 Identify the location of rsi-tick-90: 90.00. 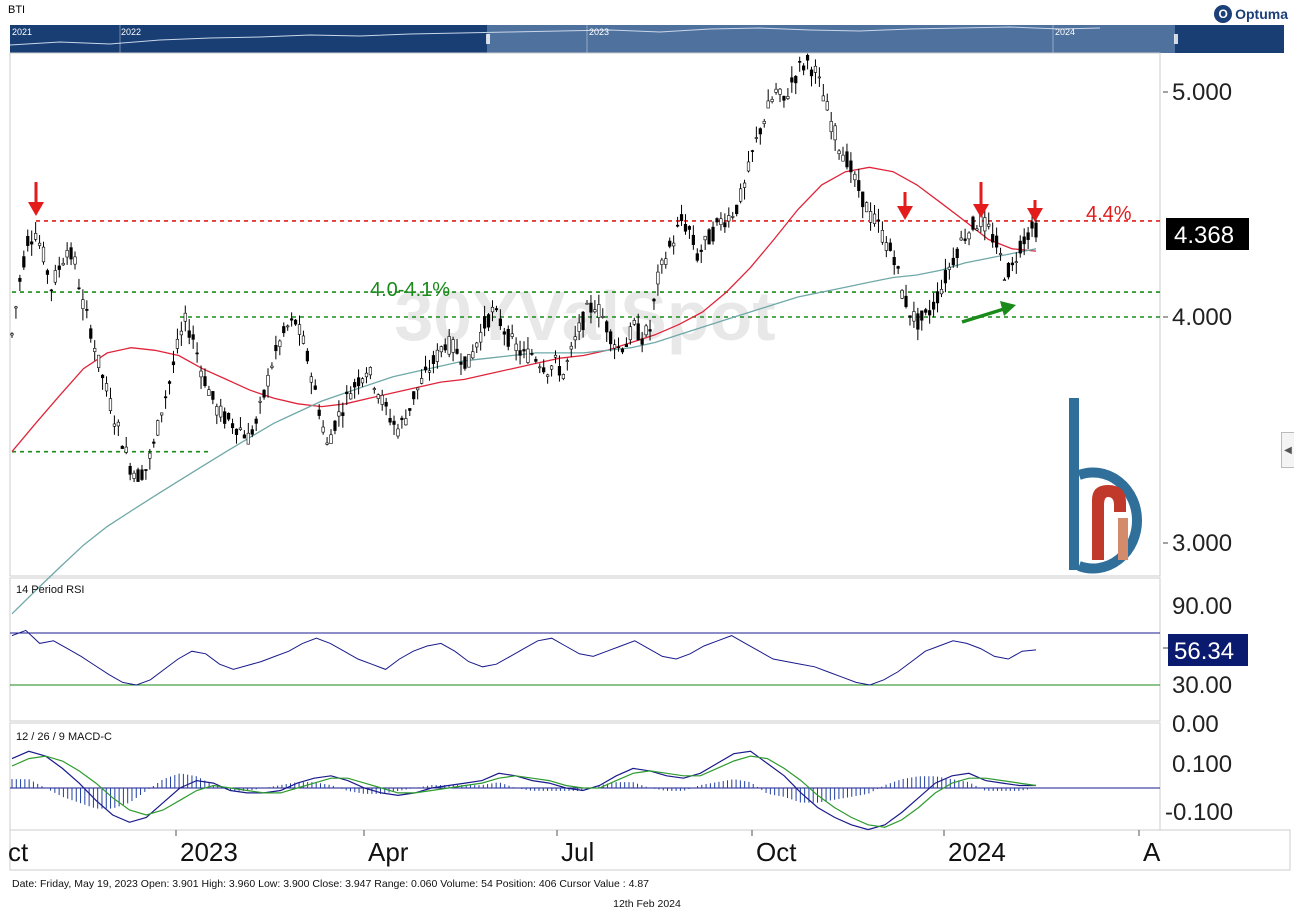
(1202, 606).